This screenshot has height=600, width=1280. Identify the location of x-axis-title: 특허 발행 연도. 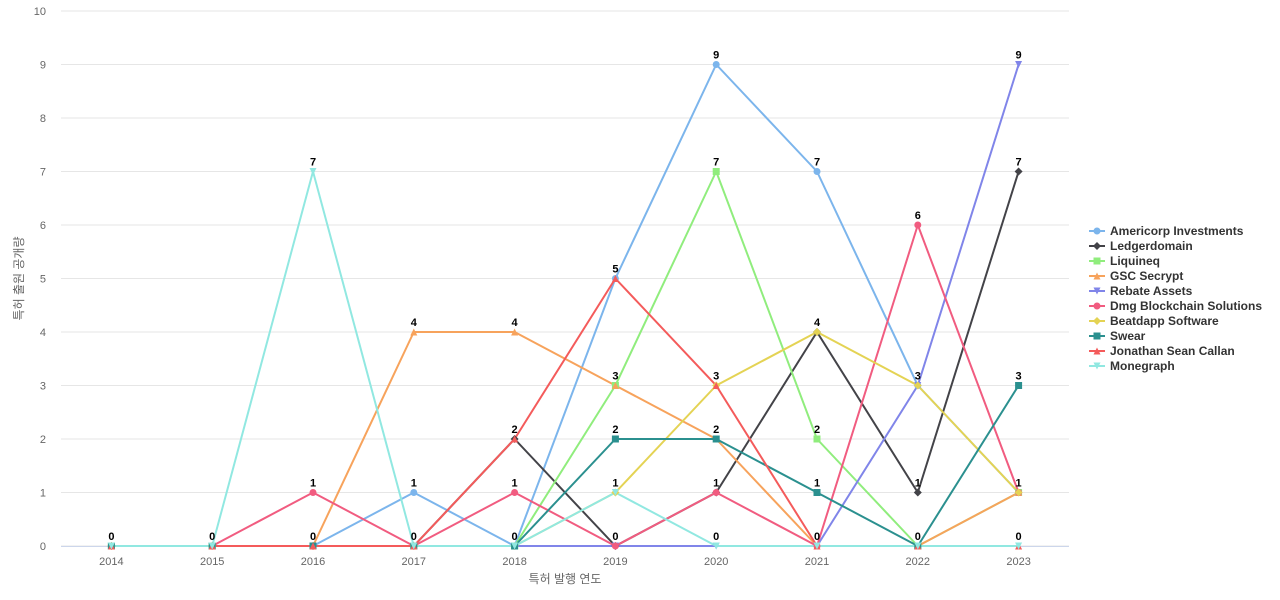
(565, 578).